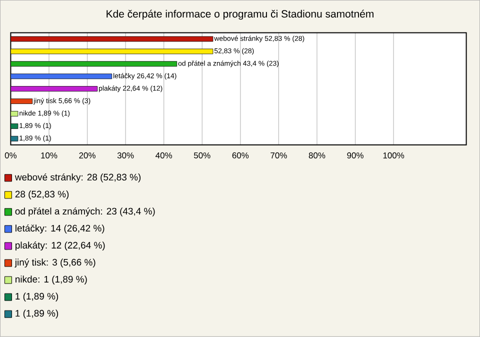 The width and height of the screenshot is (480, 337). Describe the element at coordinates (240, 15) in the screenshot. I see `chart-title: Kde čerpáte informace o programu či Stadionu samotném` at that location.